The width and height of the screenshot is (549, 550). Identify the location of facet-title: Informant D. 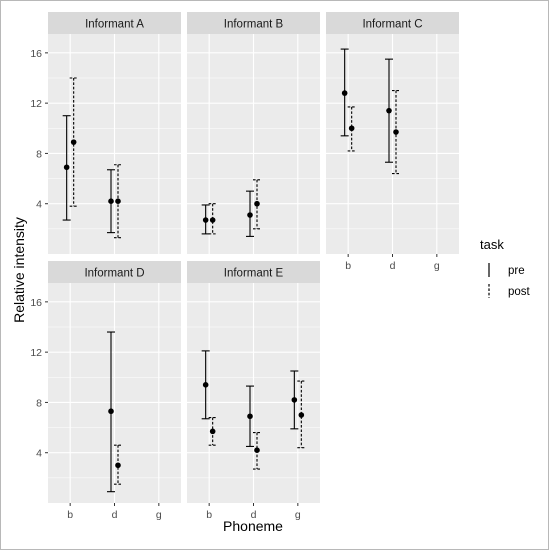
(114, 274).